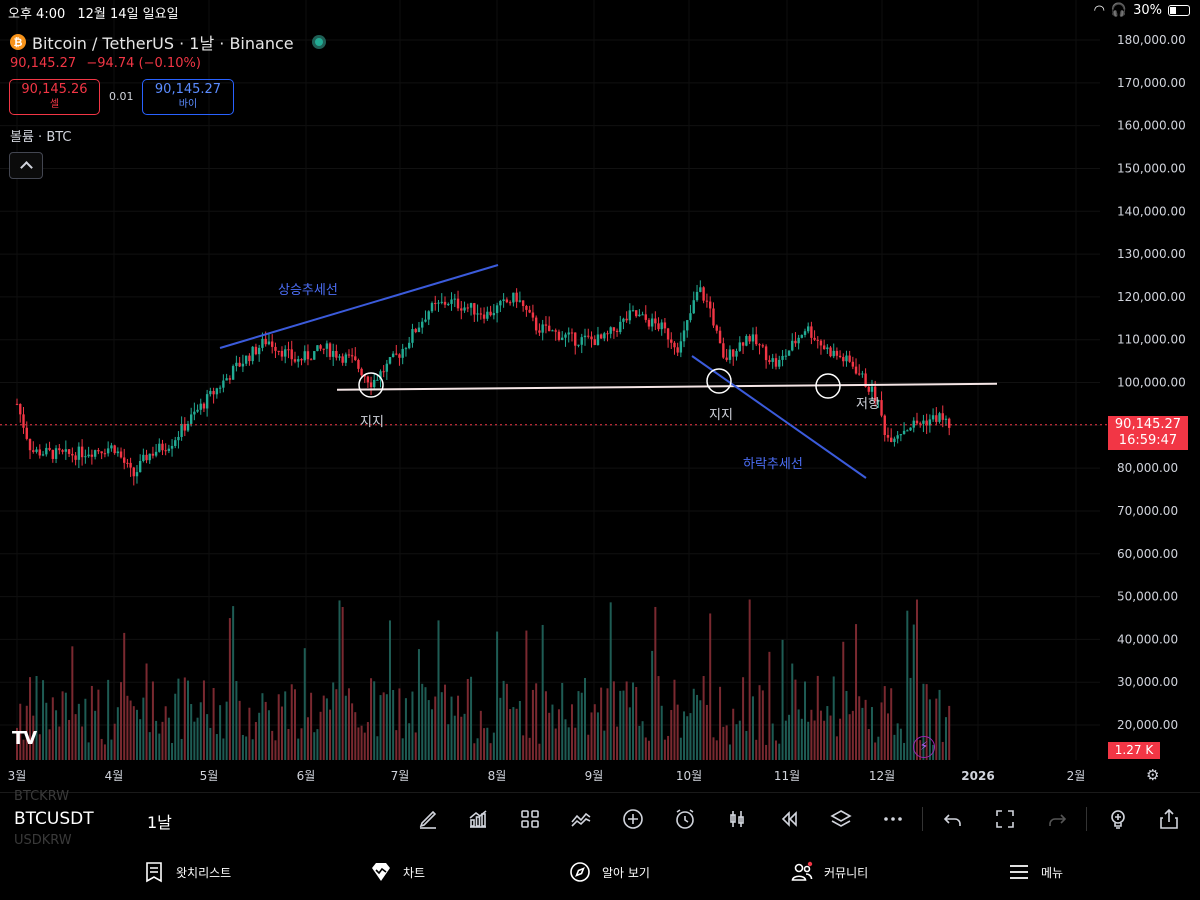 Image resolution: width=1200 pixels, height=900 pixels. What do you see at coordinates (685, 819) in the screenshot?
I see `alert-button` at bounding box center [685, 819].